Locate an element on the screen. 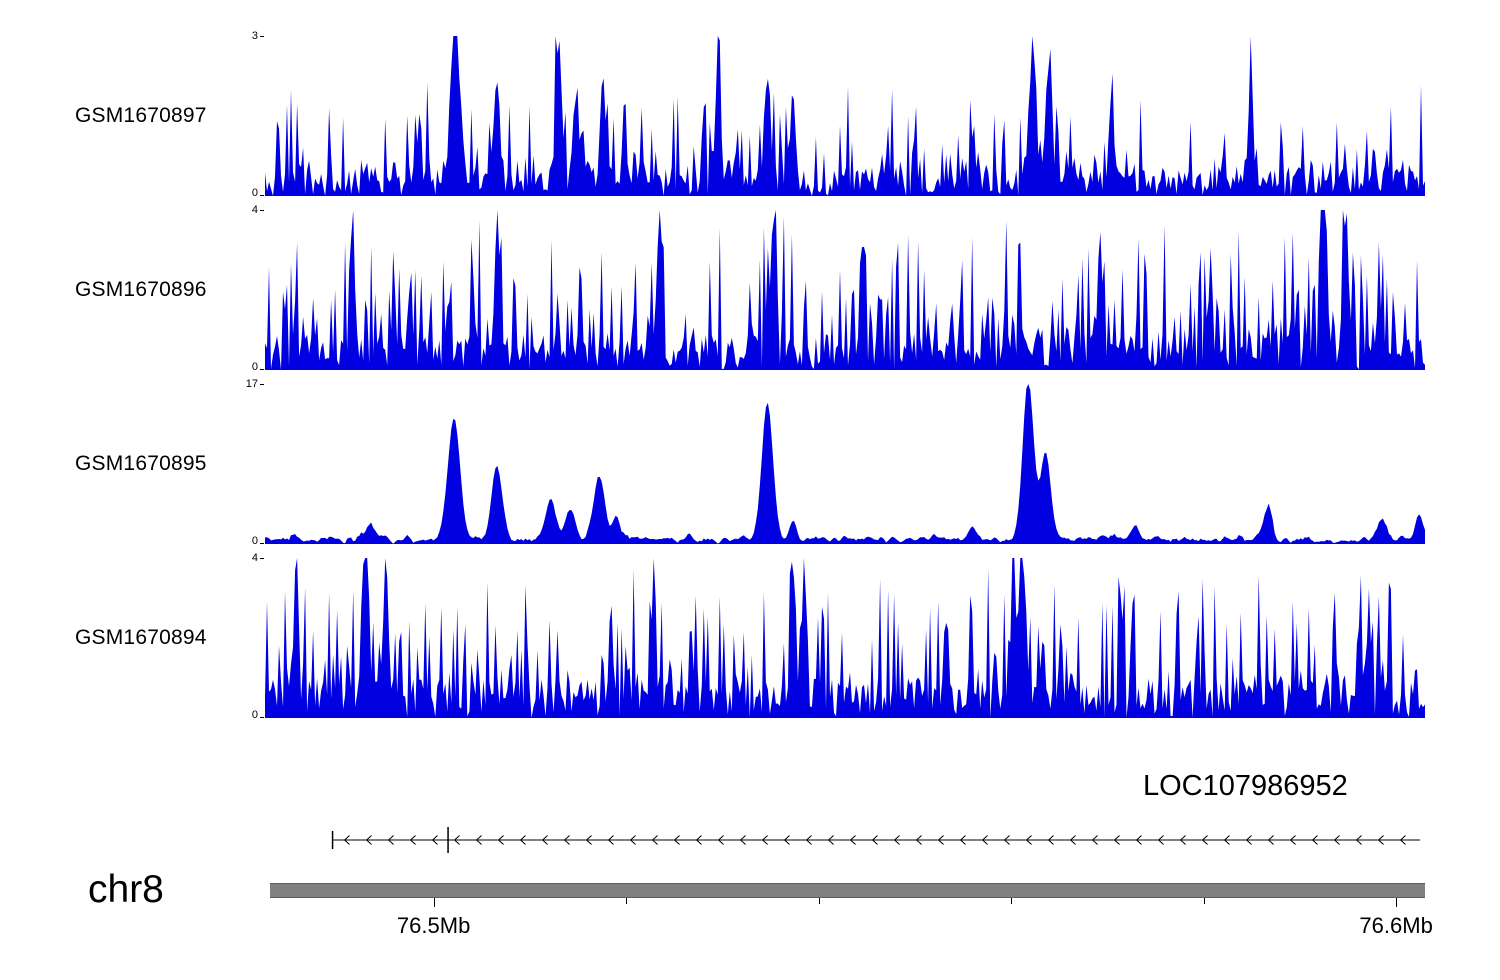 The width and height of the screenshot is (1500, 980). axis-tick-label: 76.6Mb is located at coordinates (1396, 925).